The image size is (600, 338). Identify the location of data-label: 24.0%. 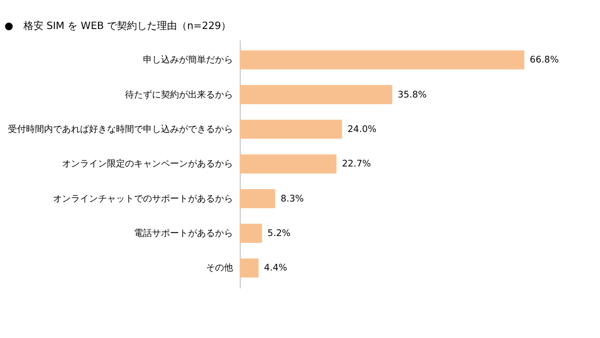
(362, 129).